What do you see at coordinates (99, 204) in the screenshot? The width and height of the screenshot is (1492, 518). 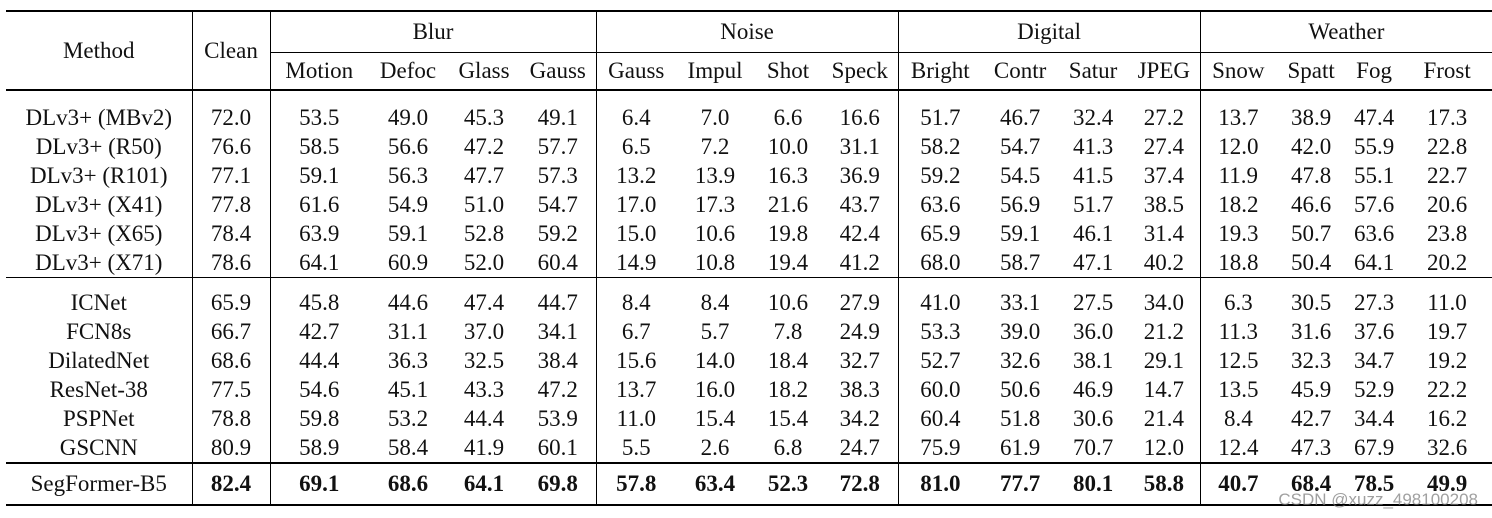 I see `method-cell: DLv3+ (X41)` at bounding box center [99, 204].